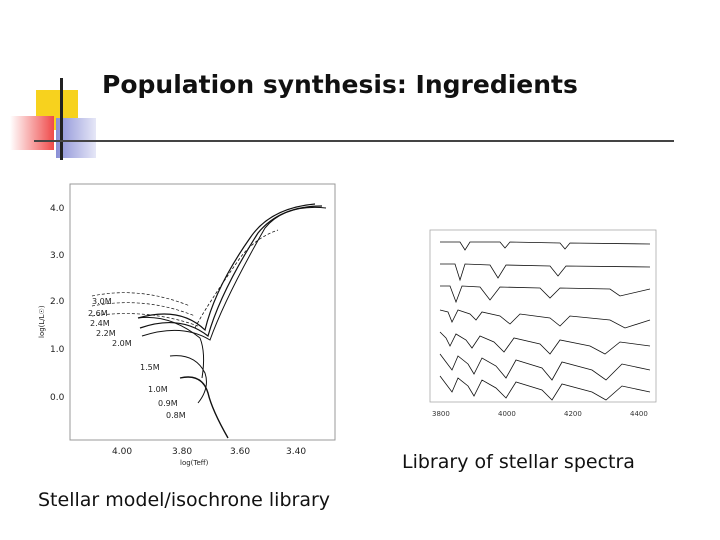  I want to click on caption-spectra: Library of stellar spectra, so click(518, 462).